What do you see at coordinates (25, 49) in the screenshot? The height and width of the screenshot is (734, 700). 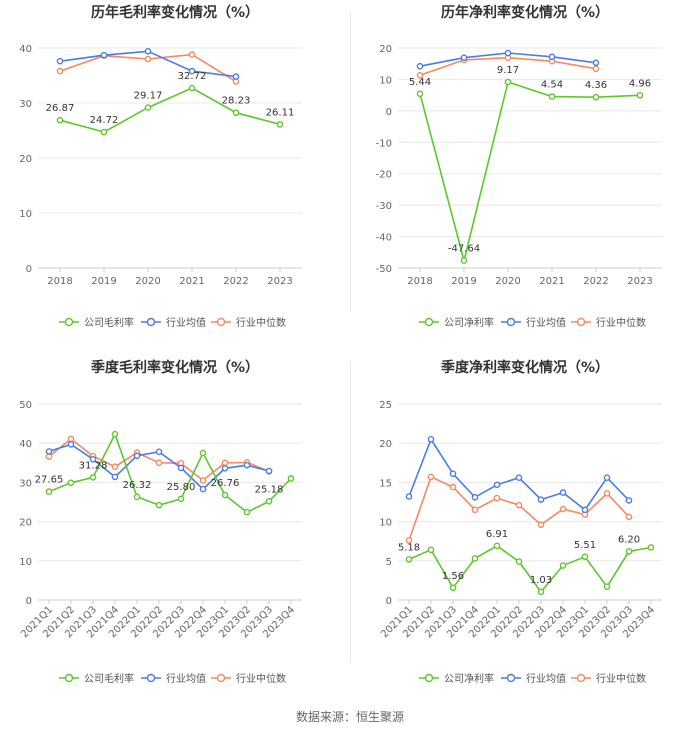 I see `y-tick-label: 40` at bounding box center [25, 49].